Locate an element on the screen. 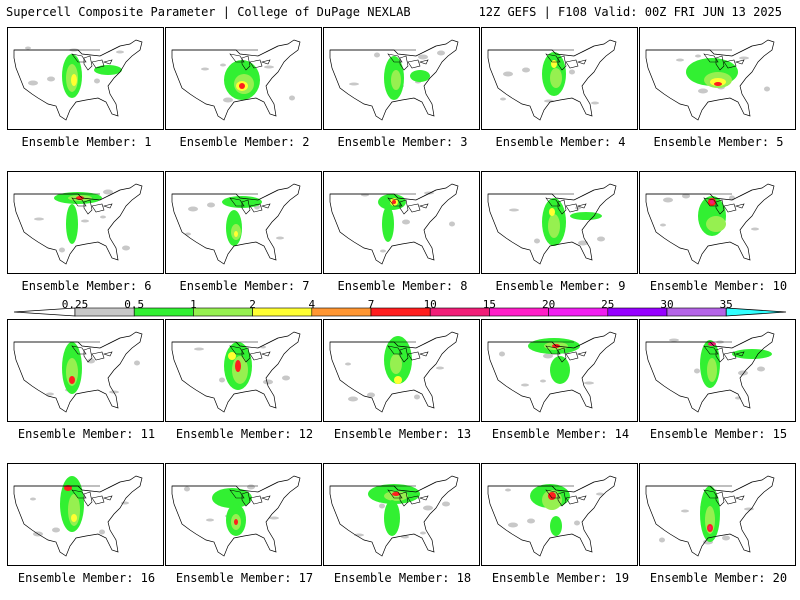 The height and width of the screenshot is (600, 800). legend-tick-label: 10 is located at coordinates (430, 304).